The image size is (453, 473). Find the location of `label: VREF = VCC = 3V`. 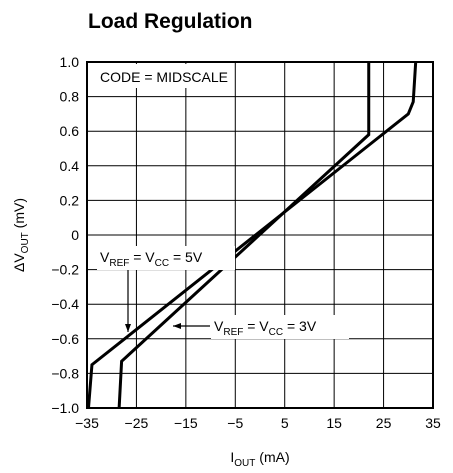

label: VREF = VCC = 3V is located at coordinates (265, 328).